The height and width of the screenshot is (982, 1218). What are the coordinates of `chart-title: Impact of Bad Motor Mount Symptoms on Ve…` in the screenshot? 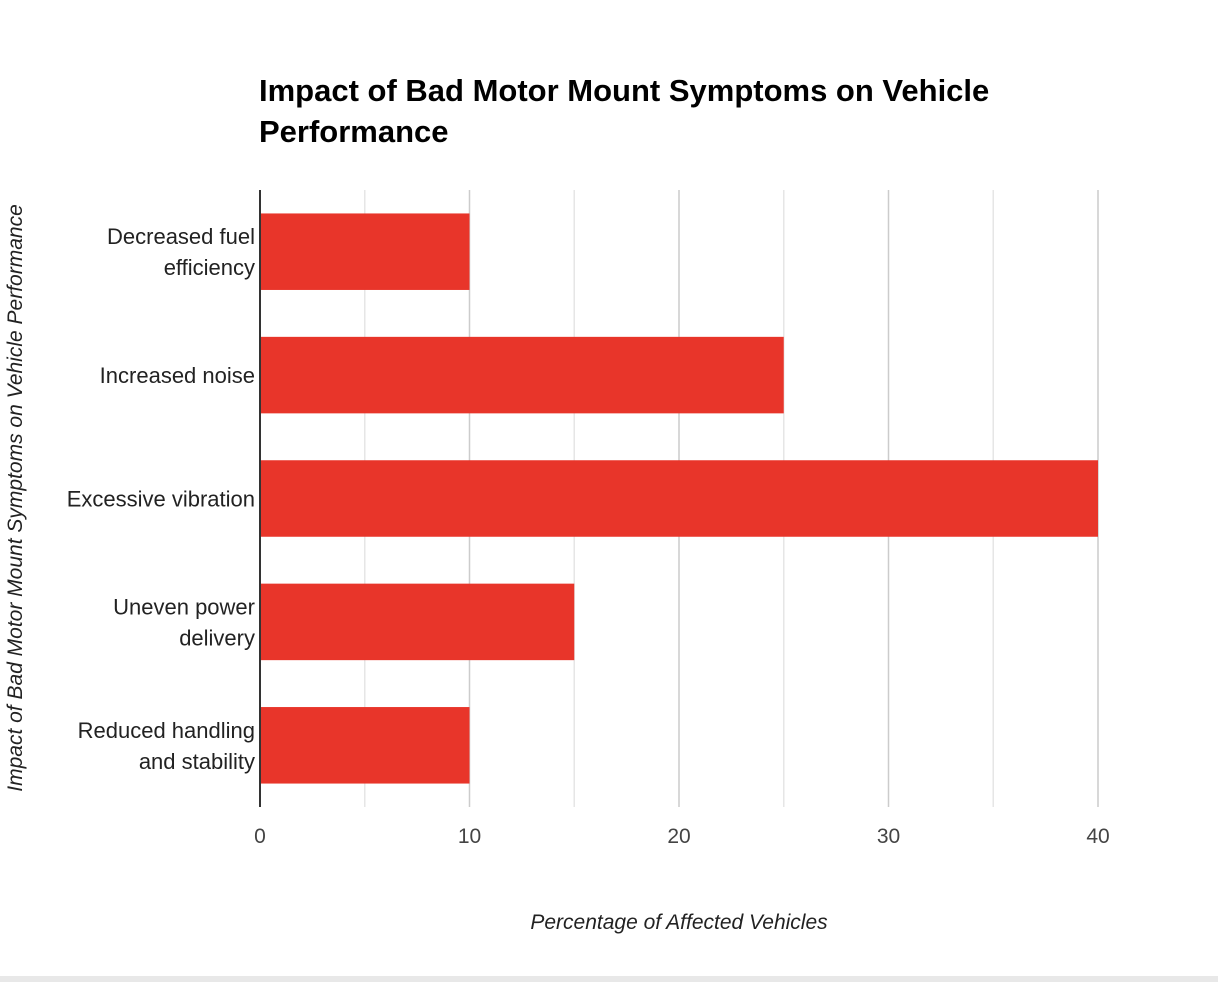 It's located at (624, 111).